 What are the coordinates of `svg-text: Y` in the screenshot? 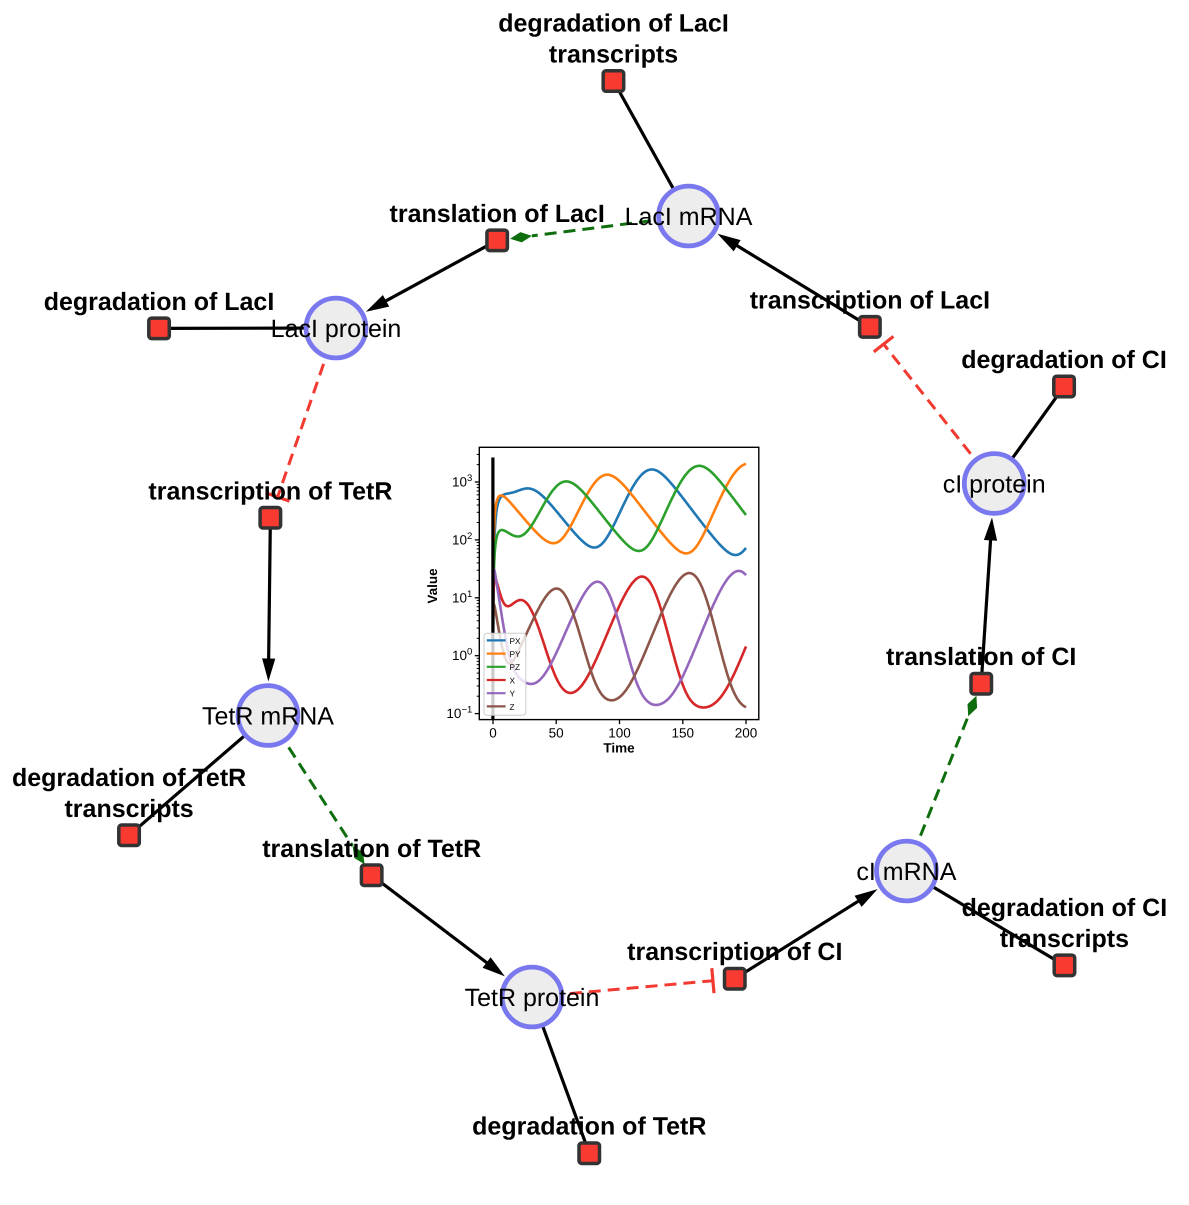 It's located at (513, 694).